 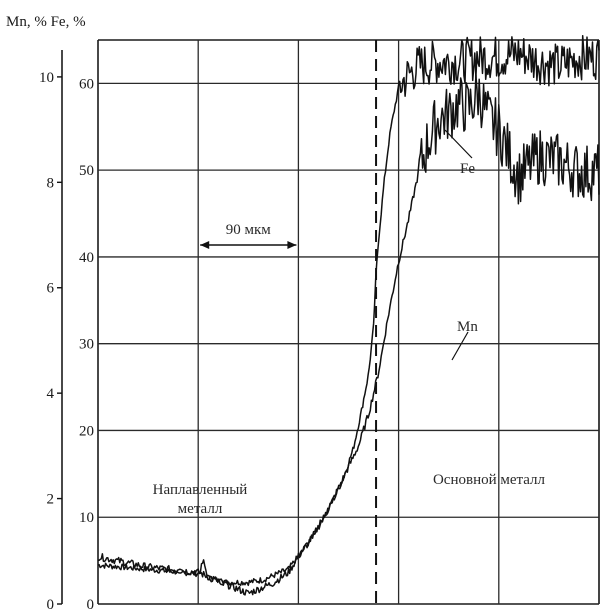 I want to click on region-label-deposited-2: металл, so click(x=200, y=509).